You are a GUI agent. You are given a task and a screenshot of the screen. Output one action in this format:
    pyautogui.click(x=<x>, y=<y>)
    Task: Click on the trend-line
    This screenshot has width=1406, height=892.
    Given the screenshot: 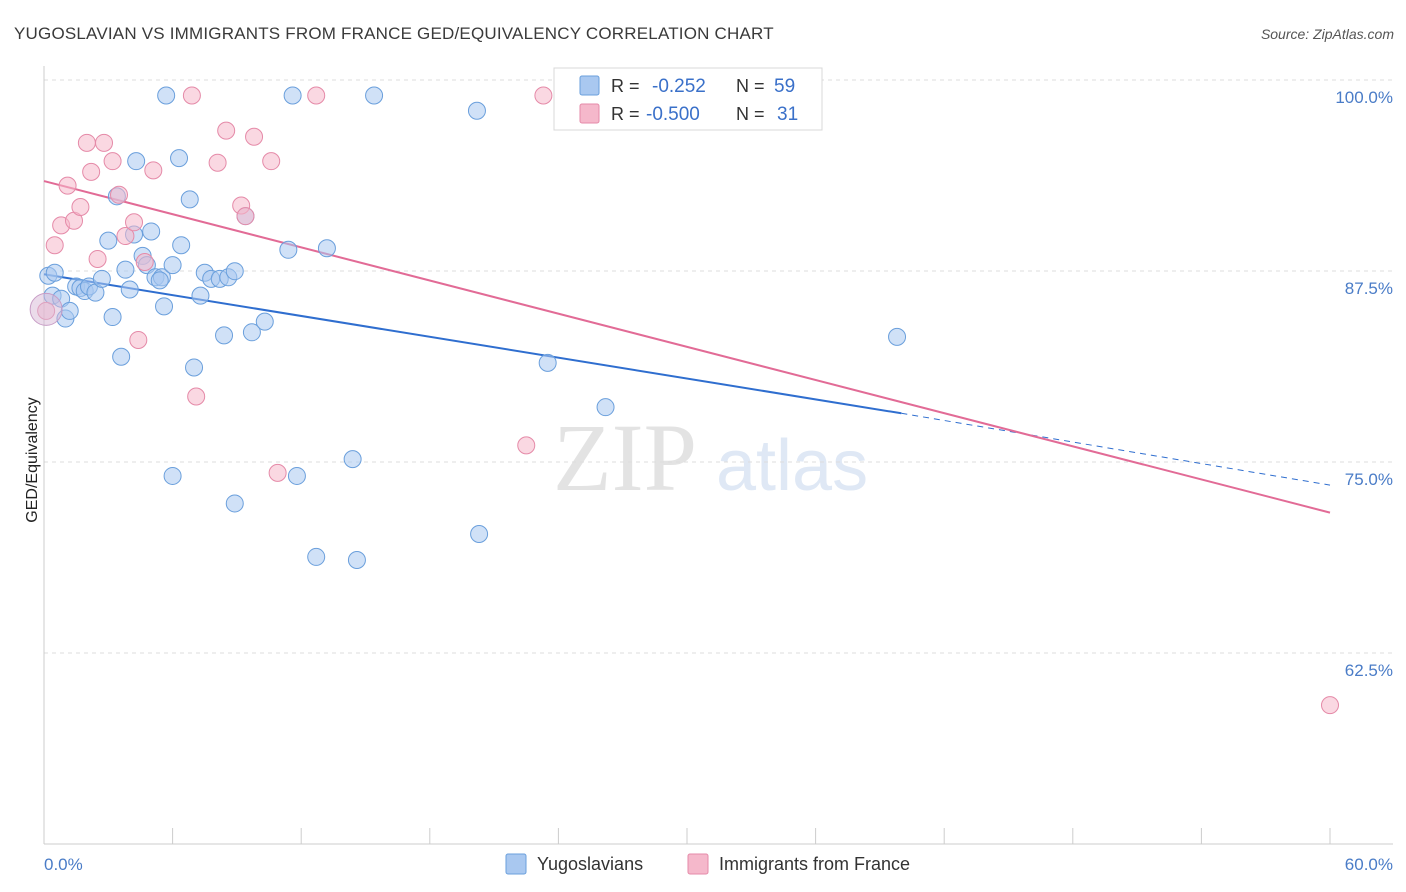 What is the action you would take?
    pyautogui.click(x=472, y=344)
    